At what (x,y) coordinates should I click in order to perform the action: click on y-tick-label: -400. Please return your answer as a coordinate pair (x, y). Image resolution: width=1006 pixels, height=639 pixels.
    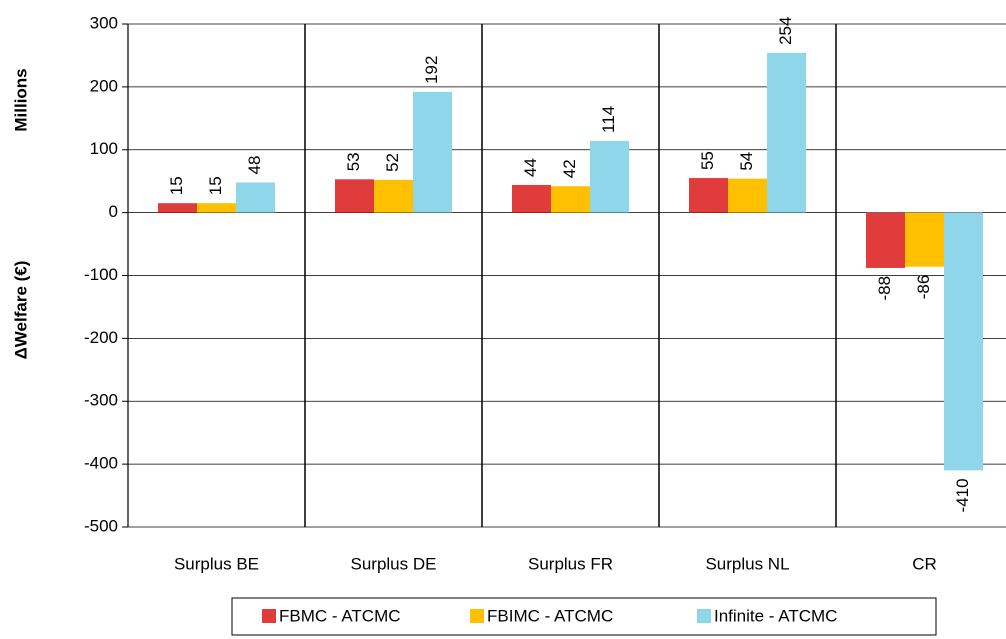
    Looking at the image, I should click on (101, 463).